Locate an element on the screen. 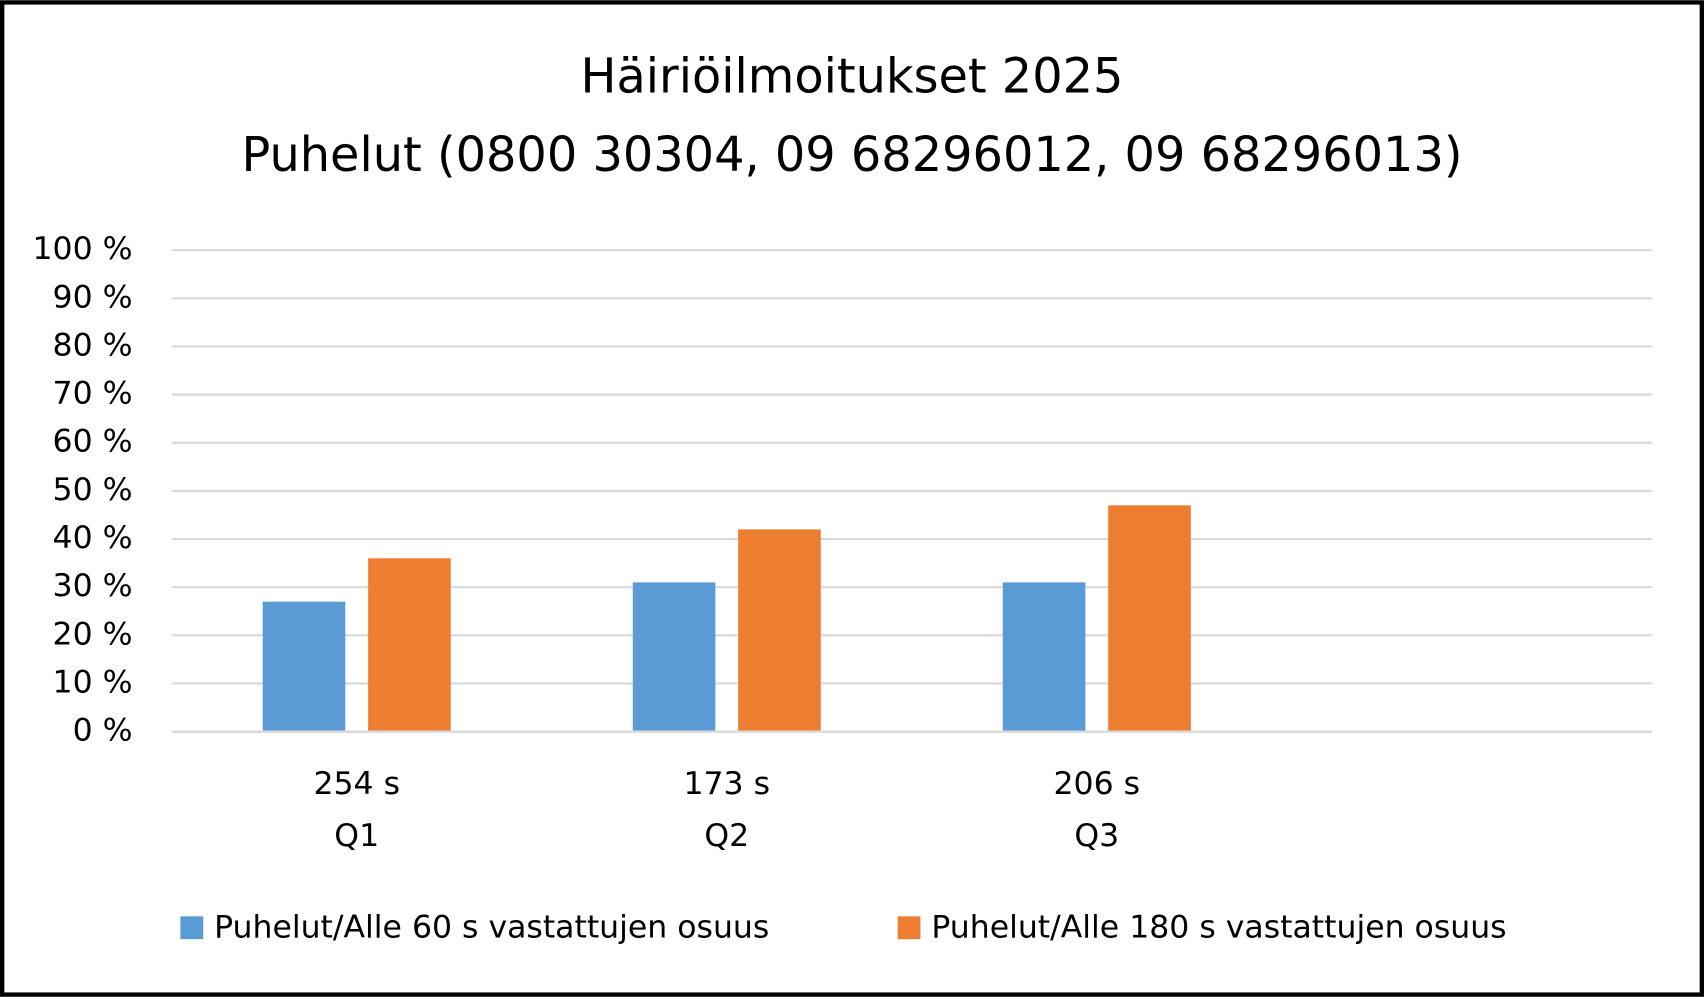 This screenshot has width=1704, height=997. legend-label: Puhelut/Alle 60 s vastattujen osuus is located at coordinates (491, 927).